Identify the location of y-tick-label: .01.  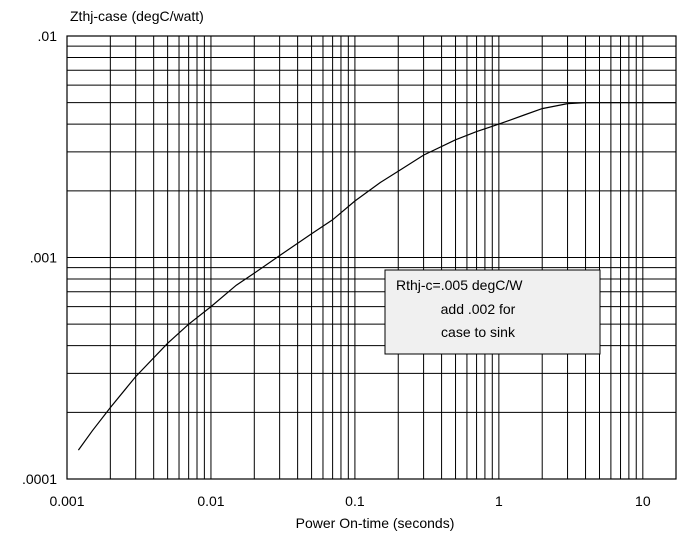
(48, 36).